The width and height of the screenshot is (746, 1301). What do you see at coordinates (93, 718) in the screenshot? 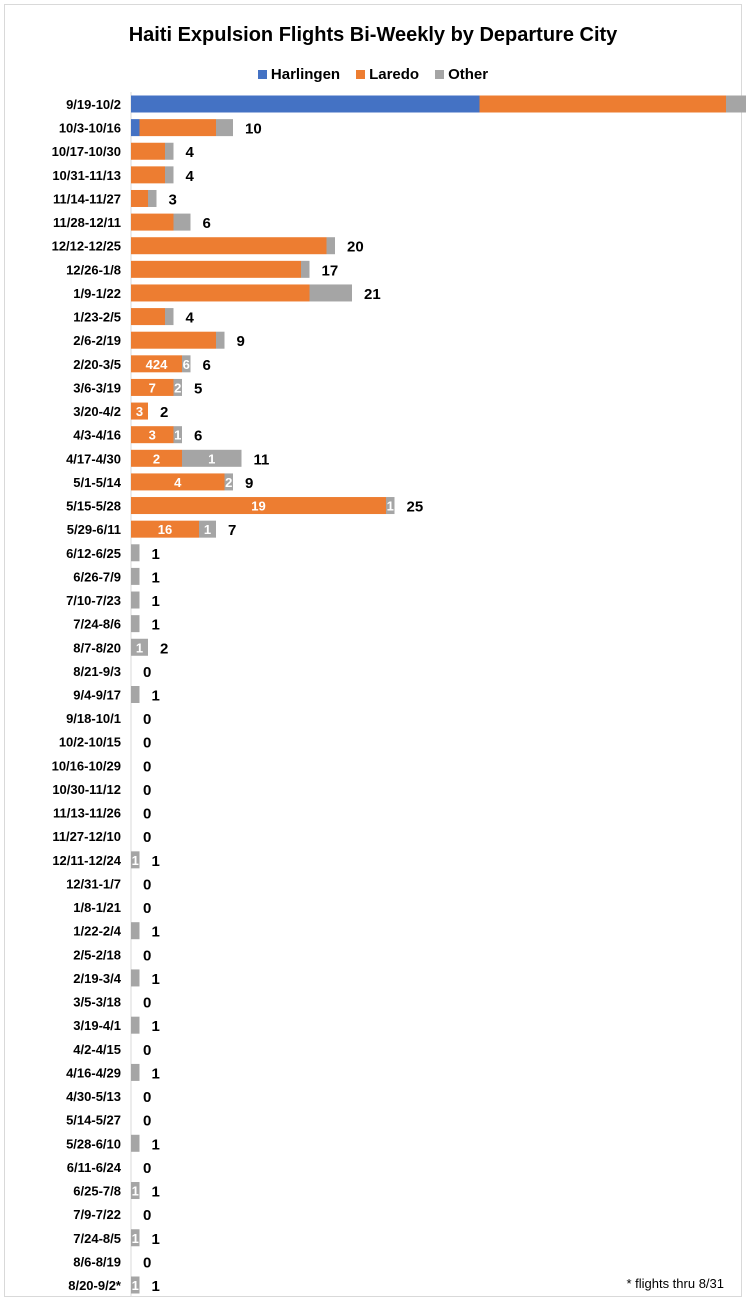
I see `category-label: 9/18-10/1` at bounding box center [93, 718].